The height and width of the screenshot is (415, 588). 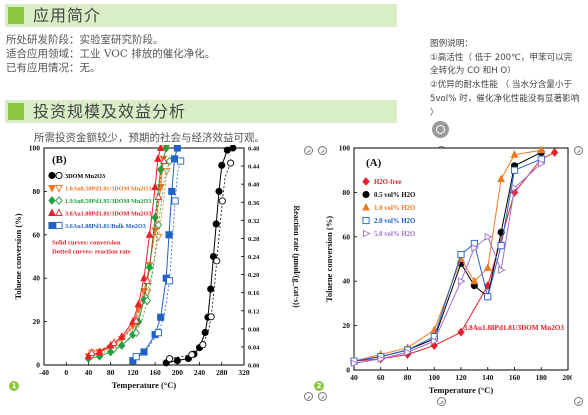 What do you see at coordinates (158, 258) in the screenshot?
I see `rate-line` at bounding box center [158, 258].